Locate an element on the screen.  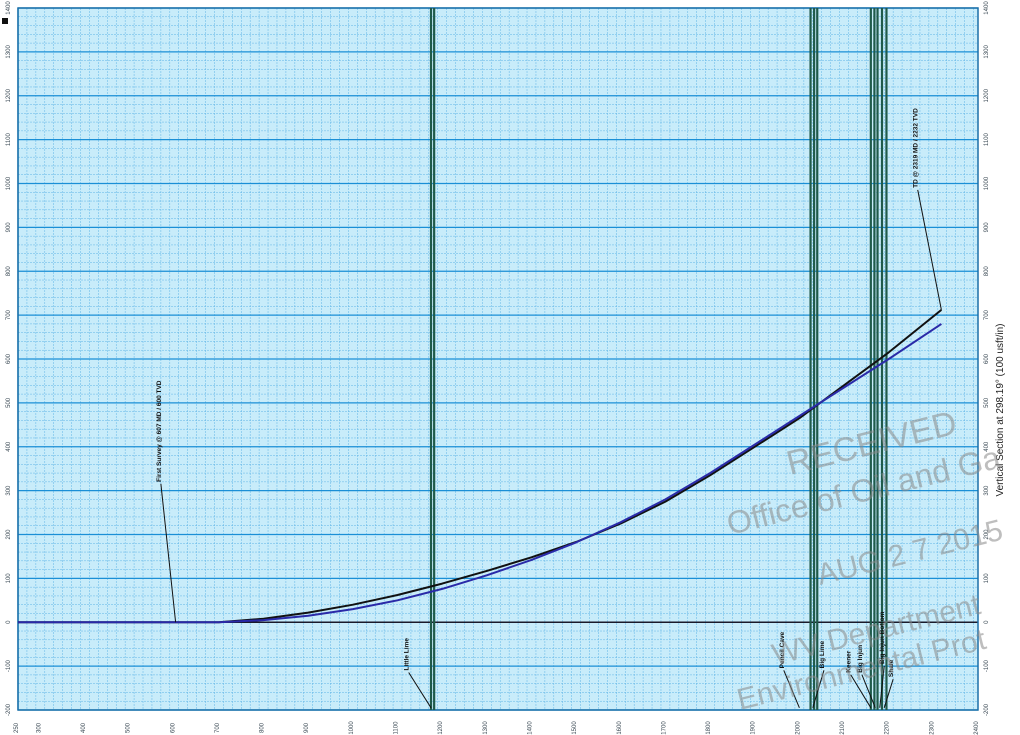
y-tick-label-right: 500 is located at coordinates (987, 402).